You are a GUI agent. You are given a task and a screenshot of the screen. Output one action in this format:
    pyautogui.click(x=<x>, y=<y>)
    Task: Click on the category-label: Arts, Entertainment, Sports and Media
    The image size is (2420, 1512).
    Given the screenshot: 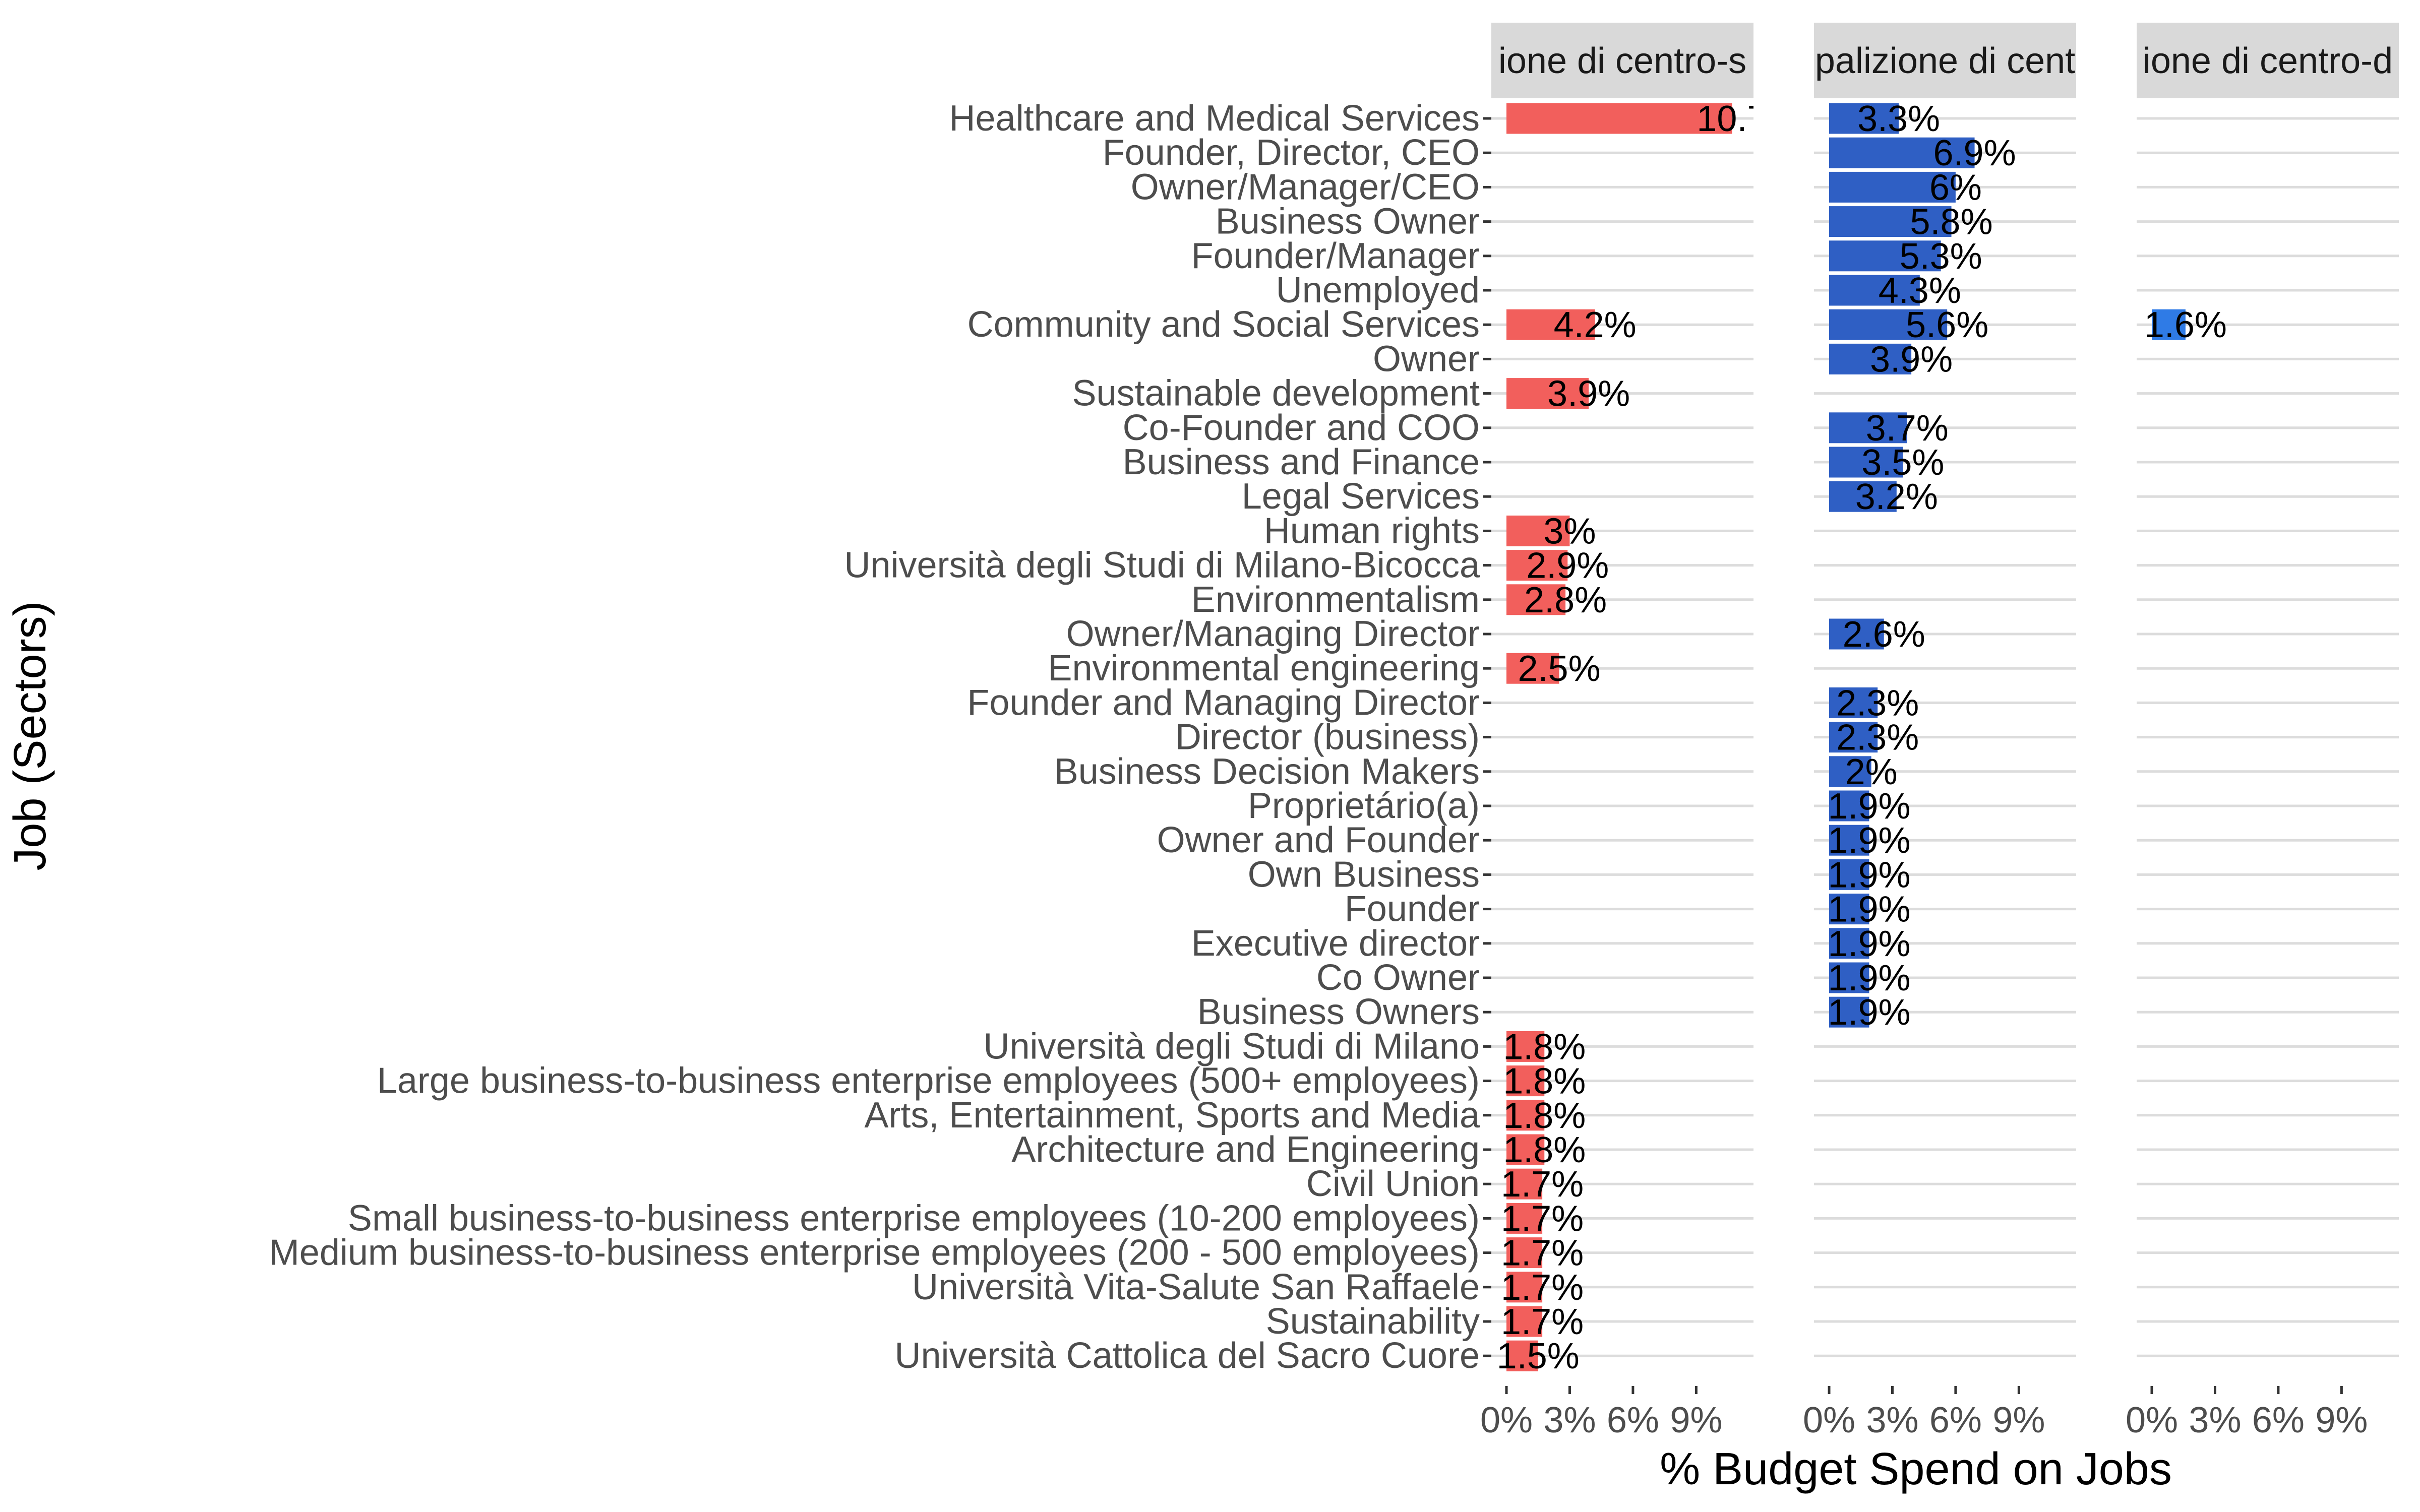 What is the action you would take?
    pyautogui.click(x=1172, y=1116)
    